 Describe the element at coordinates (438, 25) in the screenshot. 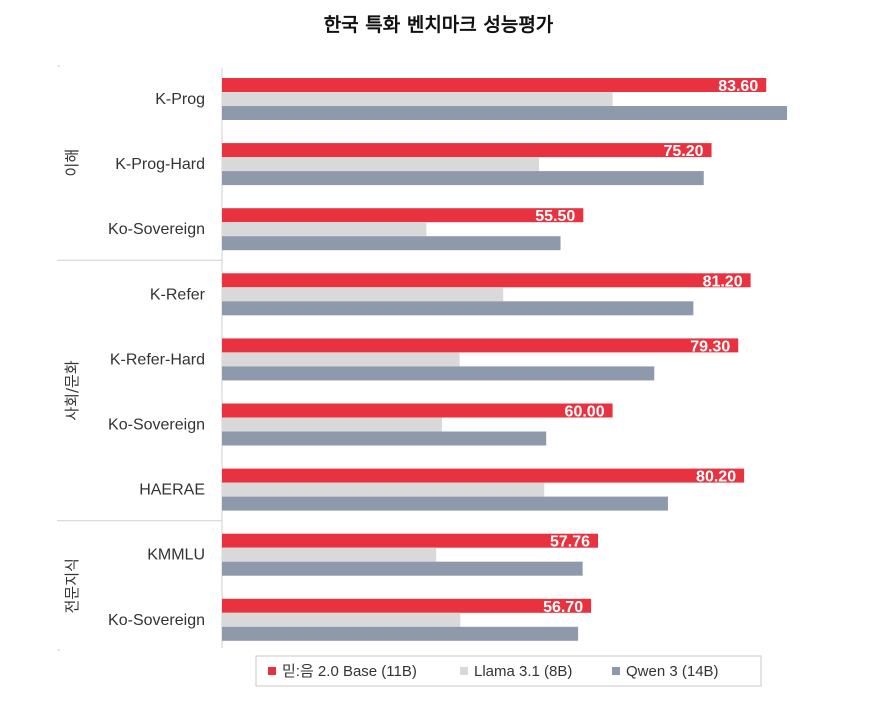

I see `chart-title: 한국 특화 벤치마크 성능평가` at that location.